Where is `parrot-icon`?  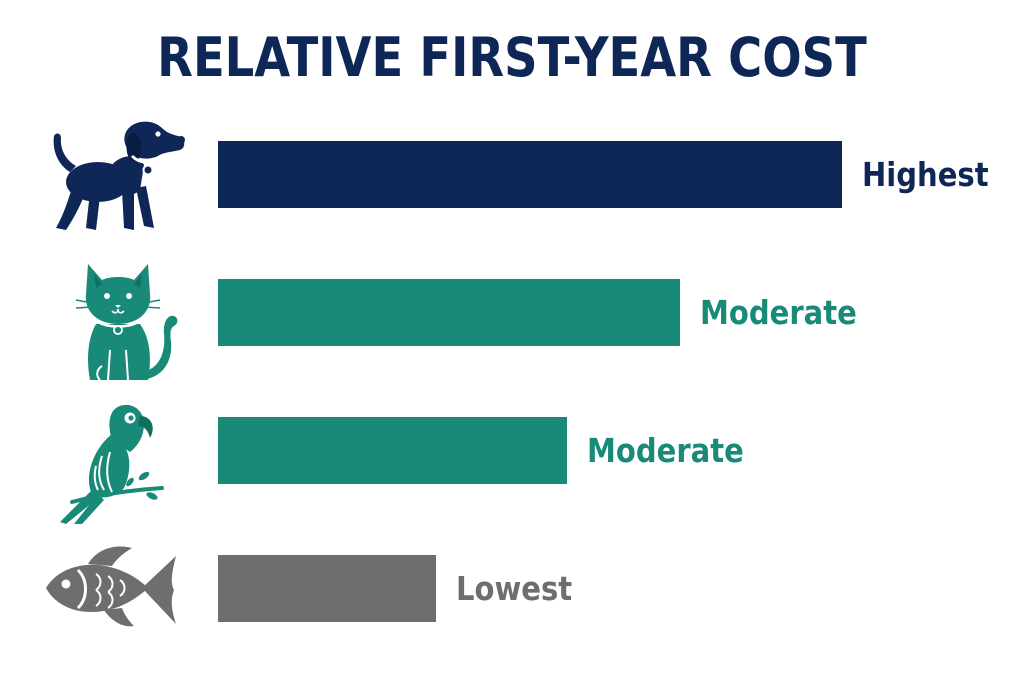 parrot-icon is located at coordinates (109, 459).